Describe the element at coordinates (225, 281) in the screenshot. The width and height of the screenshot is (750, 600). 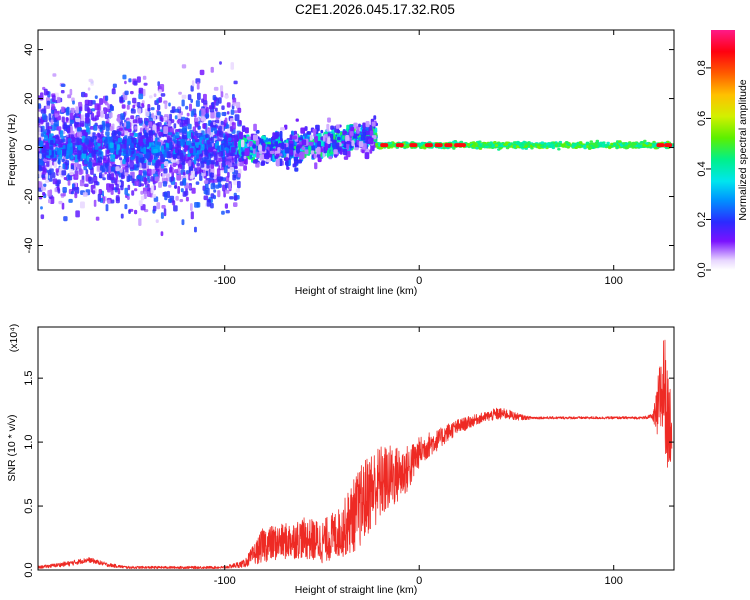
I see `spectrogram-xtick-label: -100` at that location.